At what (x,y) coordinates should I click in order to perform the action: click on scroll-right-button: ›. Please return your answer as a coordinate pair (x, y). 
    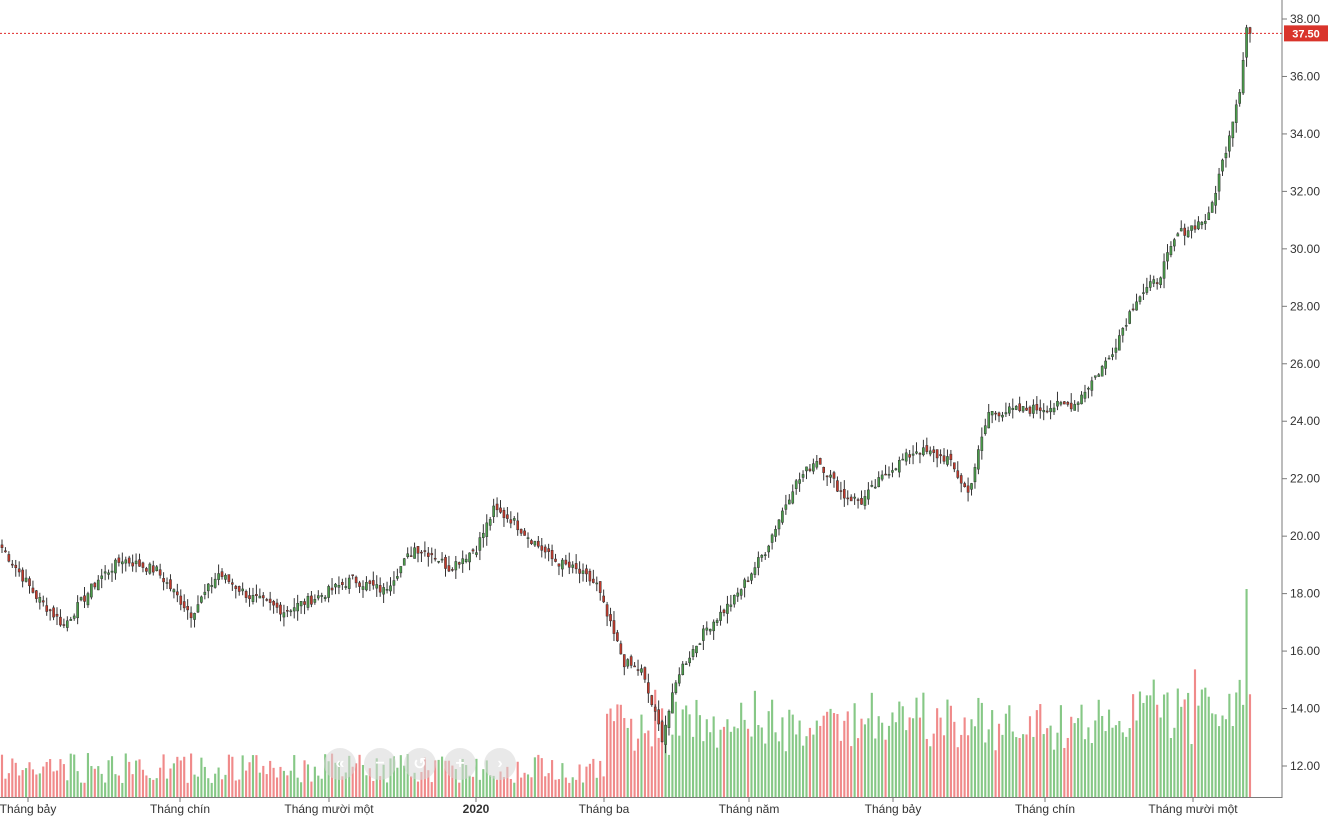
    Looking at the image, I should click on (500, 764).